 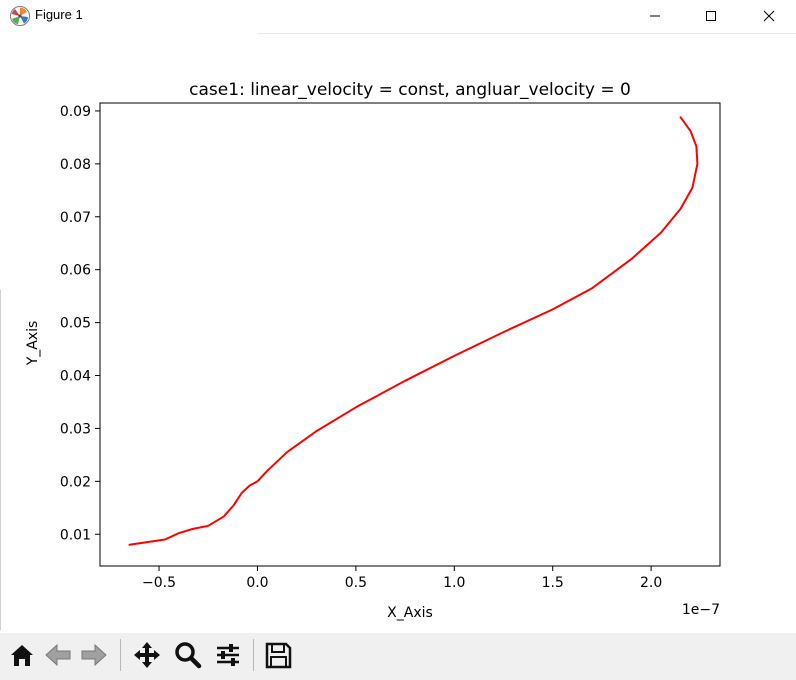 I want to click on minimize-button, so click(x=655, y=16).